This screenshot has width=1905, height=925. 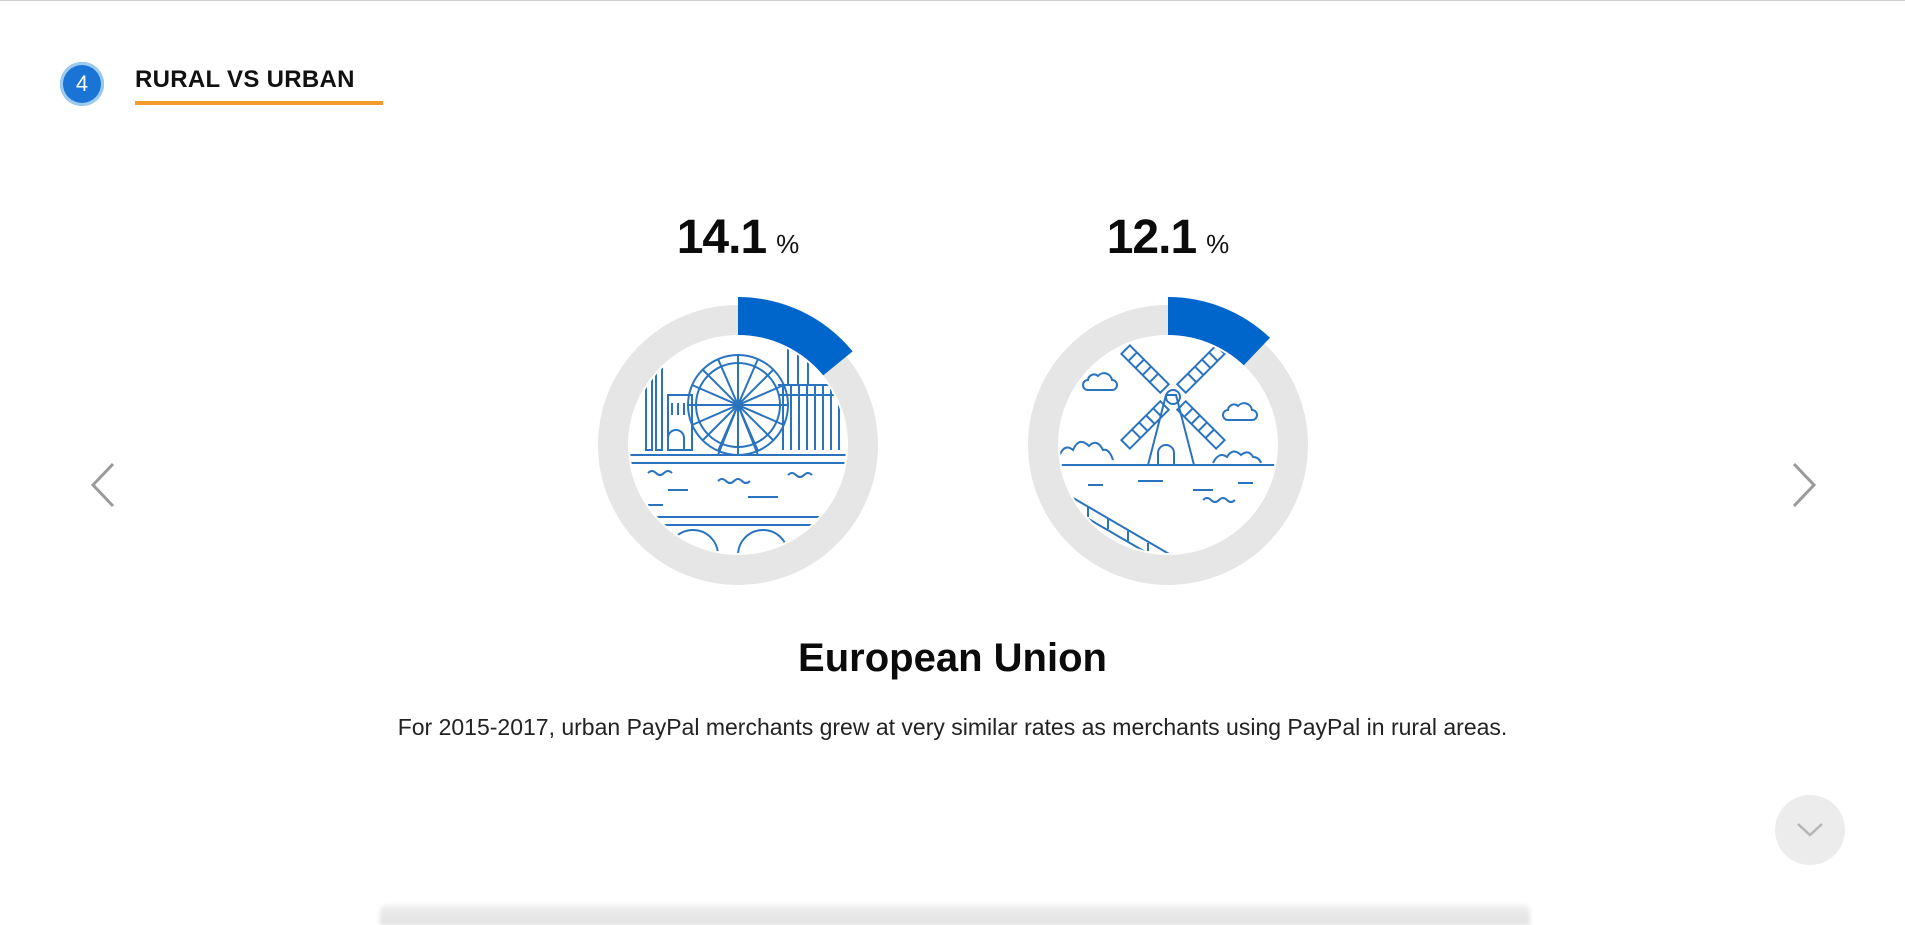 What do you see at coordinates (245, 80) in the screenshot?
I see `section-title: RURAL VS URBAN` at bounding box center [245, 80].